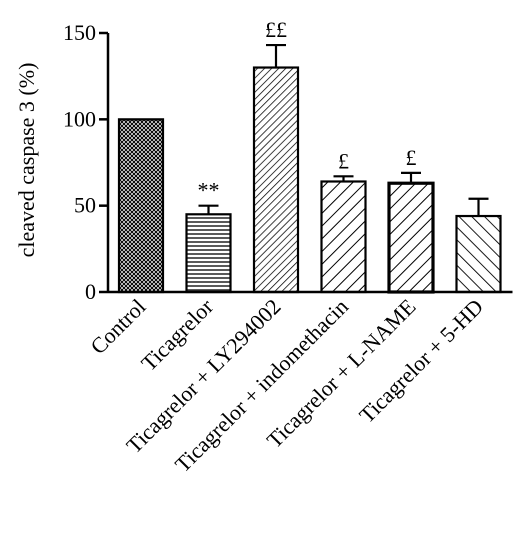 This screenshot has width=524, height=550. I want to click on significance-label: ££, so click(276, 29).